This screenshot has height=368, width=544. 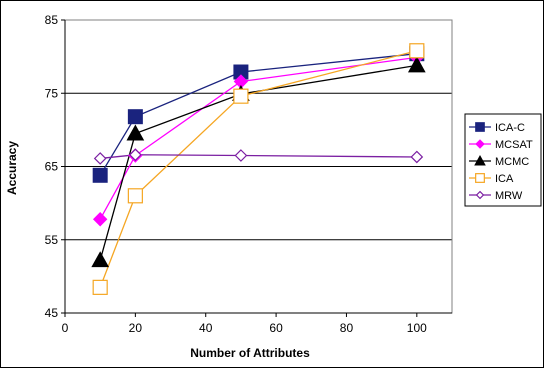 I want to click on x-axis-title: Number of Attributes, so click(x=250, y=353).